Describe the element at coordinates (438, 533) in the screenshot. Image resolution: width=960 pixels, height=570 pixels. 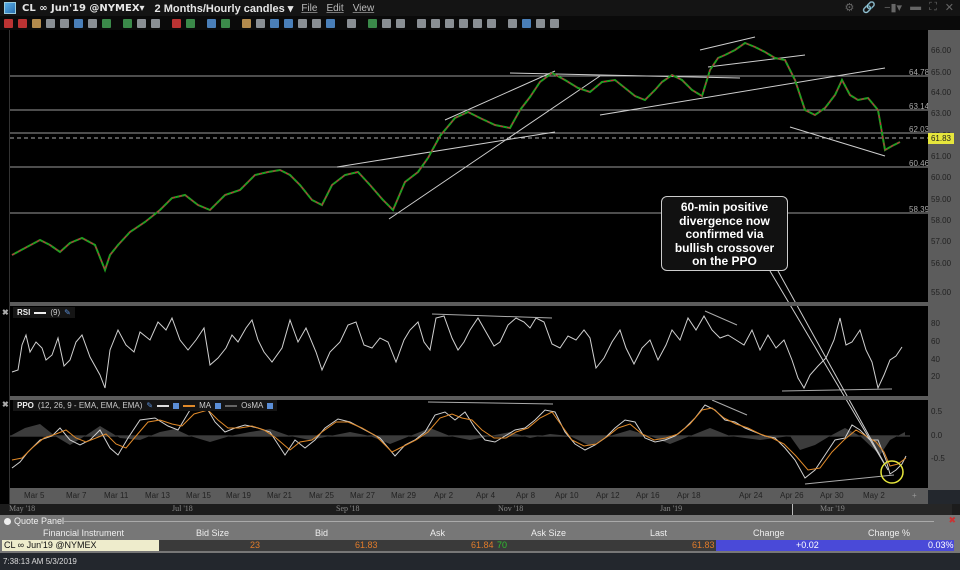
I see `column-header: Ask` at that location.